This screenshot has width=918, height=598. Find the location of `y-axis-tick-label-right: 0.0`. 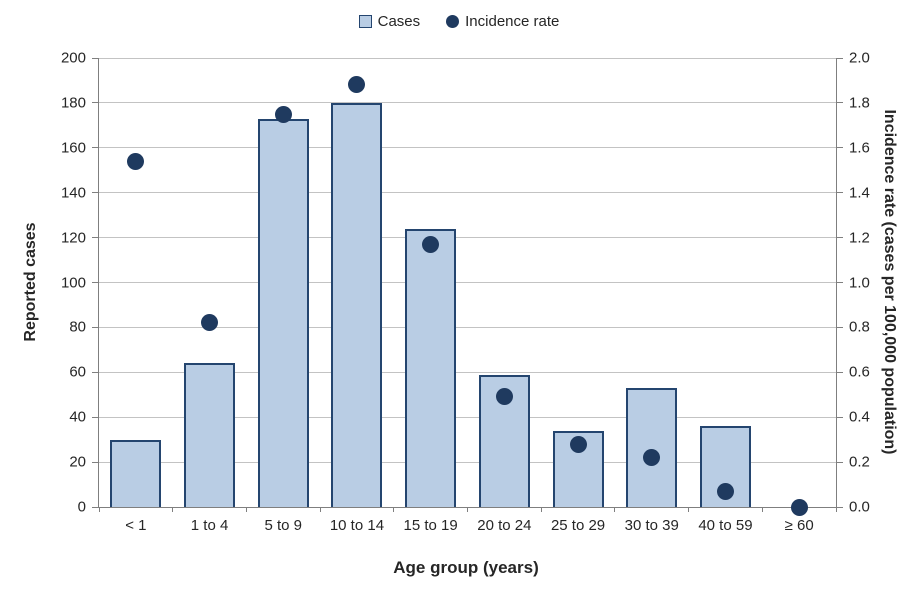

y-axis-tick-label-right: 0.0 is located at coordinates (859, 507).